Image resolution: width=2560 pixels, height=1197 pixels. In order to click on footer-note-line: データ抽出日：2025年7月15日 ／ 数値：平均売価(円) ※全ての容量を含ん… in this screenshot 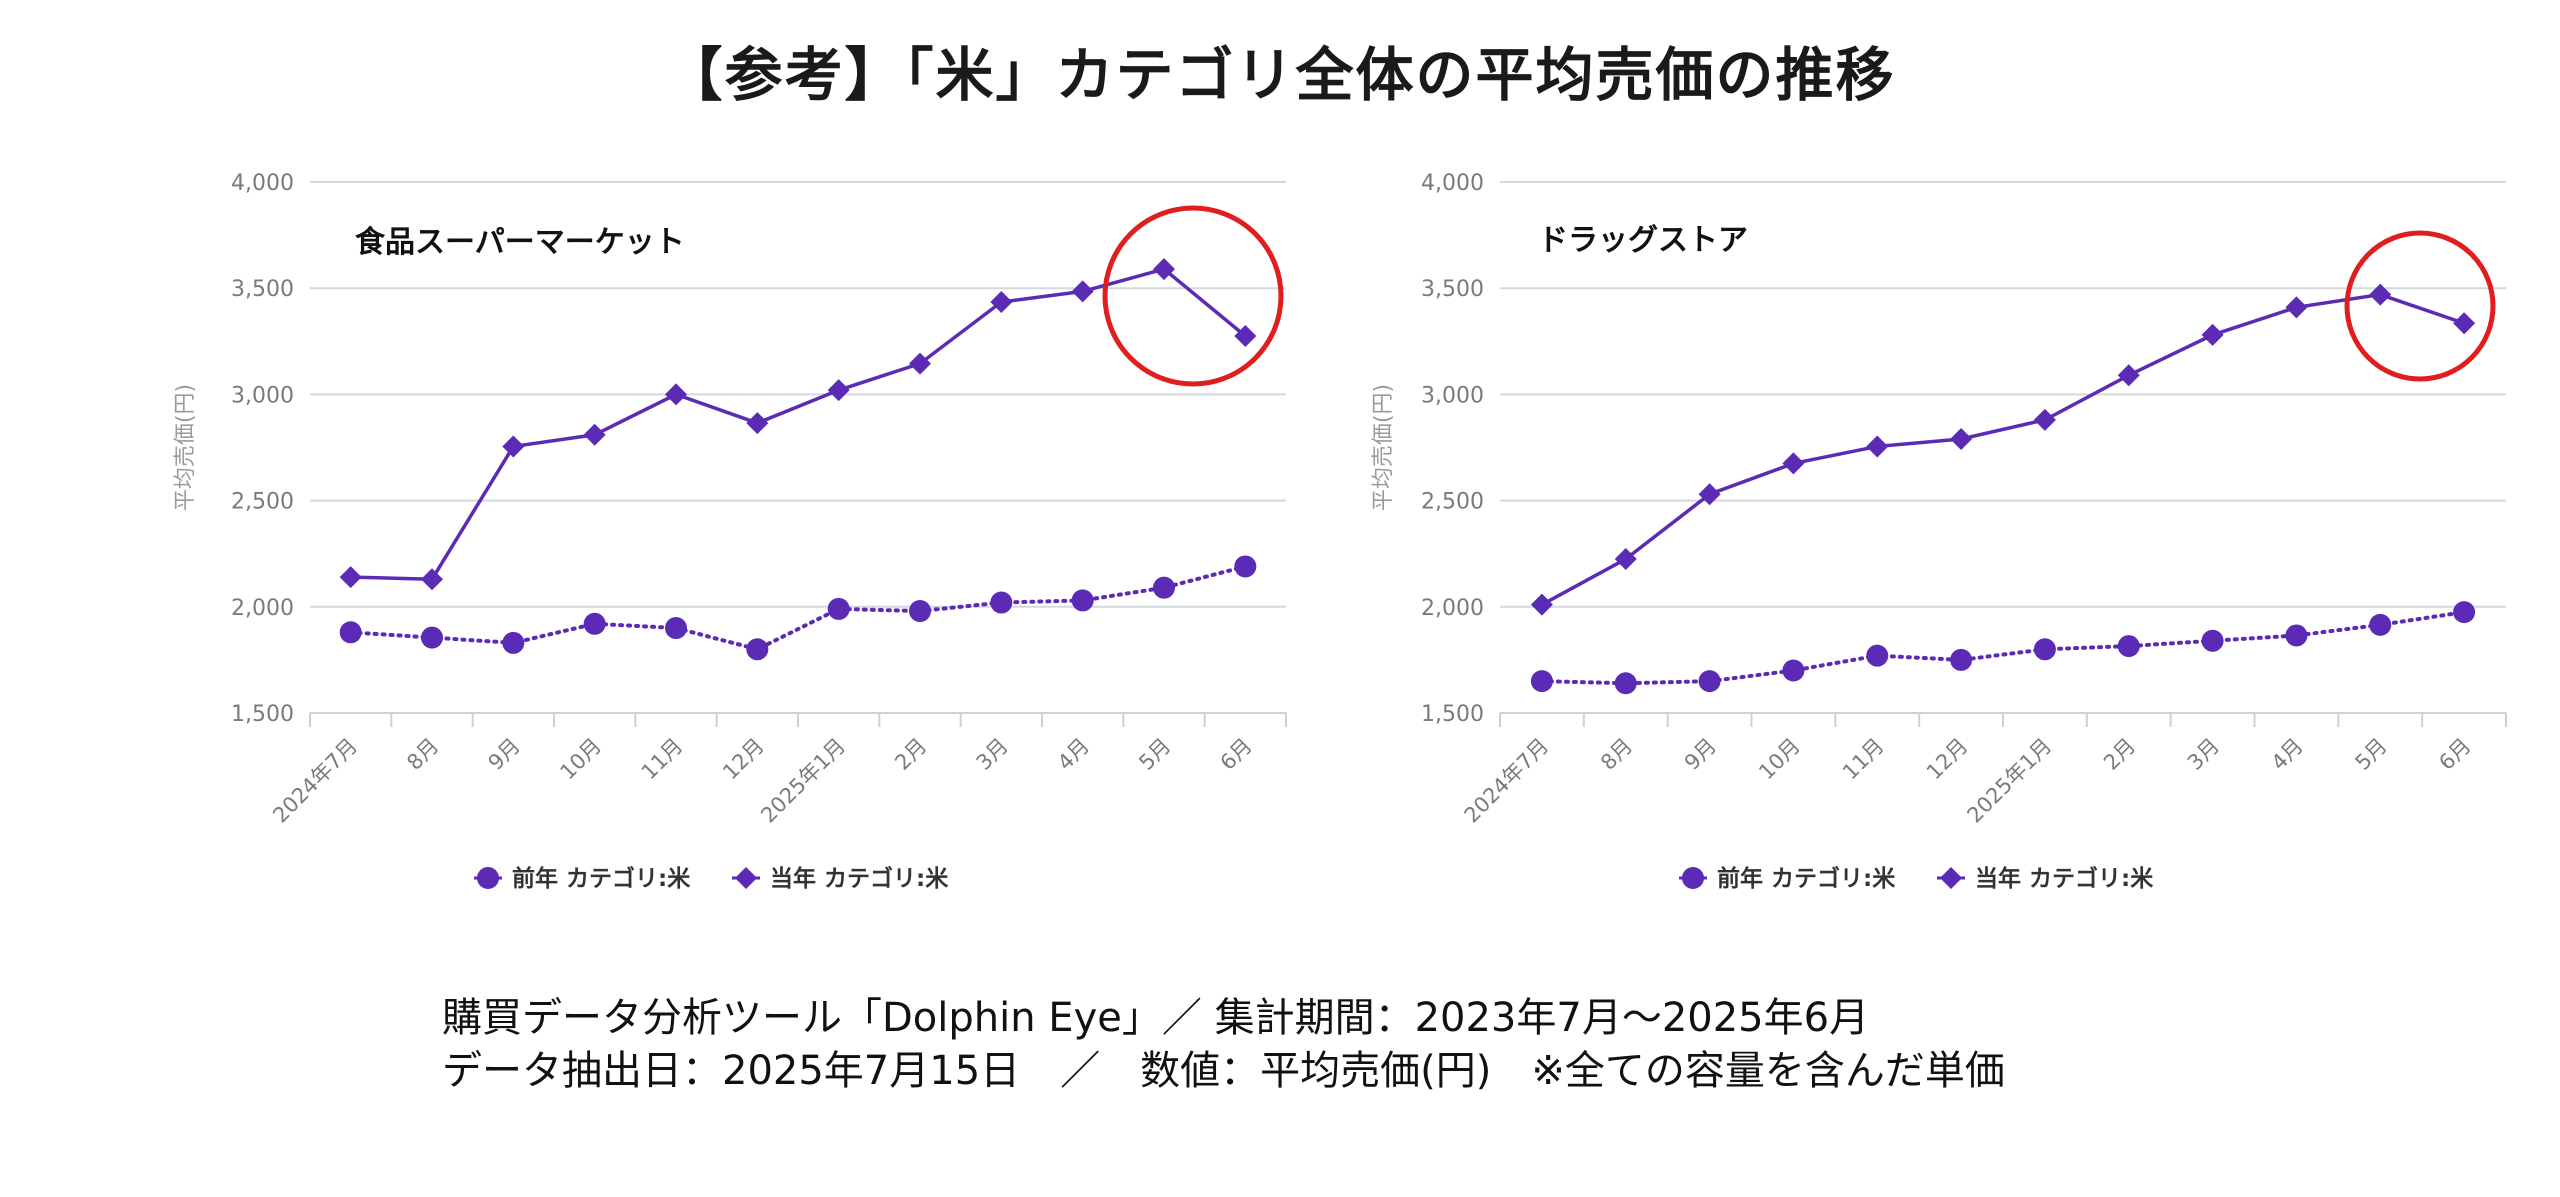, I will do `click(1223, 1071)`.